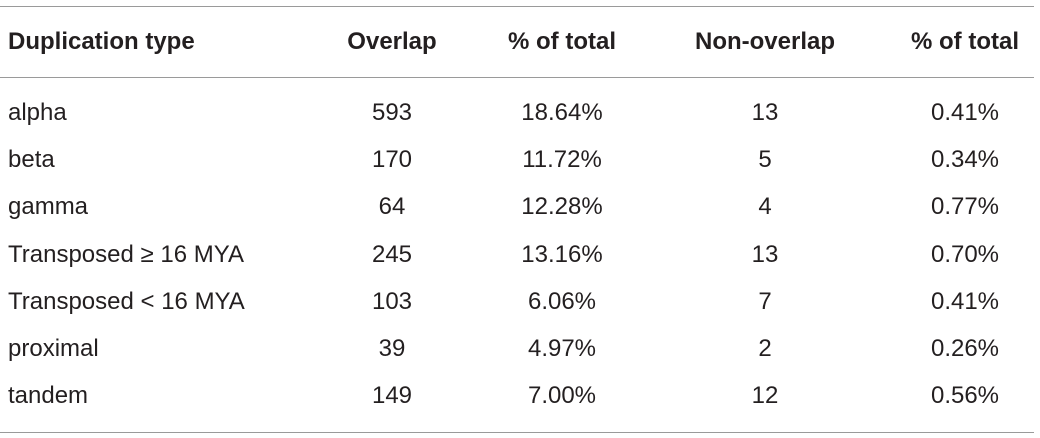  I want to click on row-label: alpha, so click(37, 112).